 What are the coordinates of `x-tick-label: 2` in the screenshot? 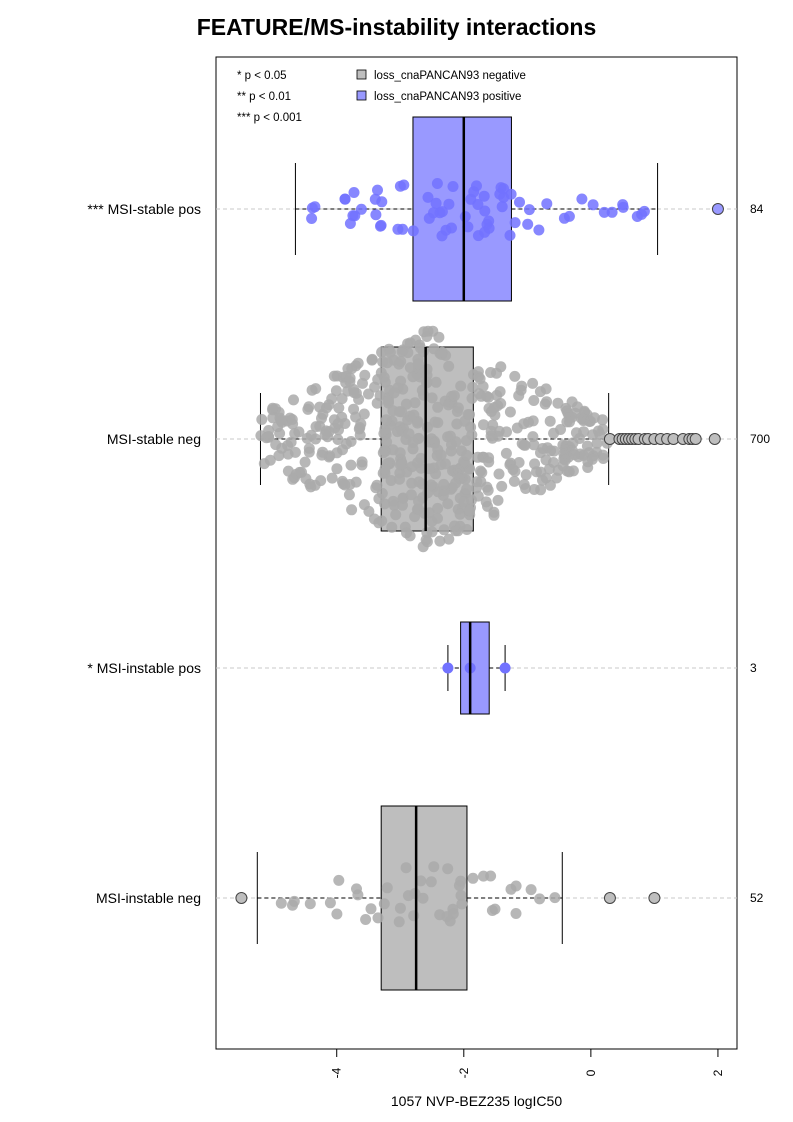 It's located at (718, 1072).